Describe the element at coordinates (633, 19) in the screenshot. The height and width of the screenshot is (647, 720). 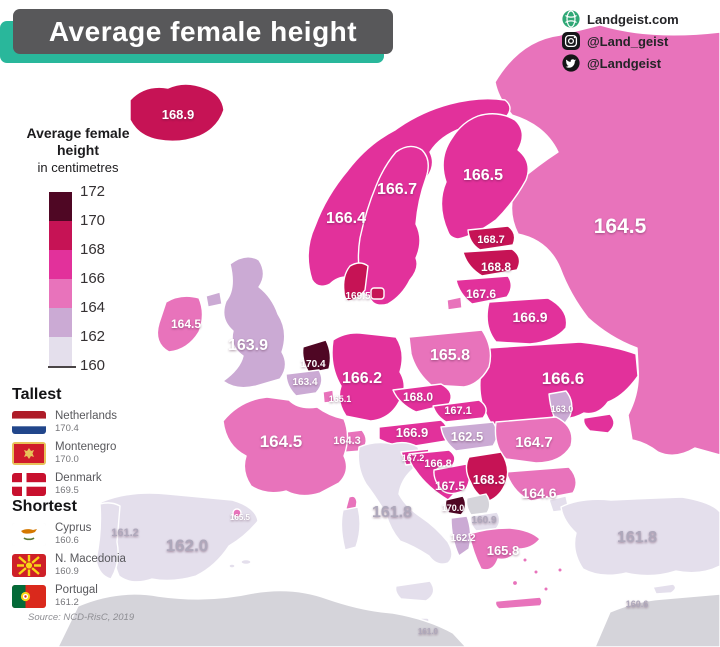
I see `social-handle: Landgeist.com` at that location.